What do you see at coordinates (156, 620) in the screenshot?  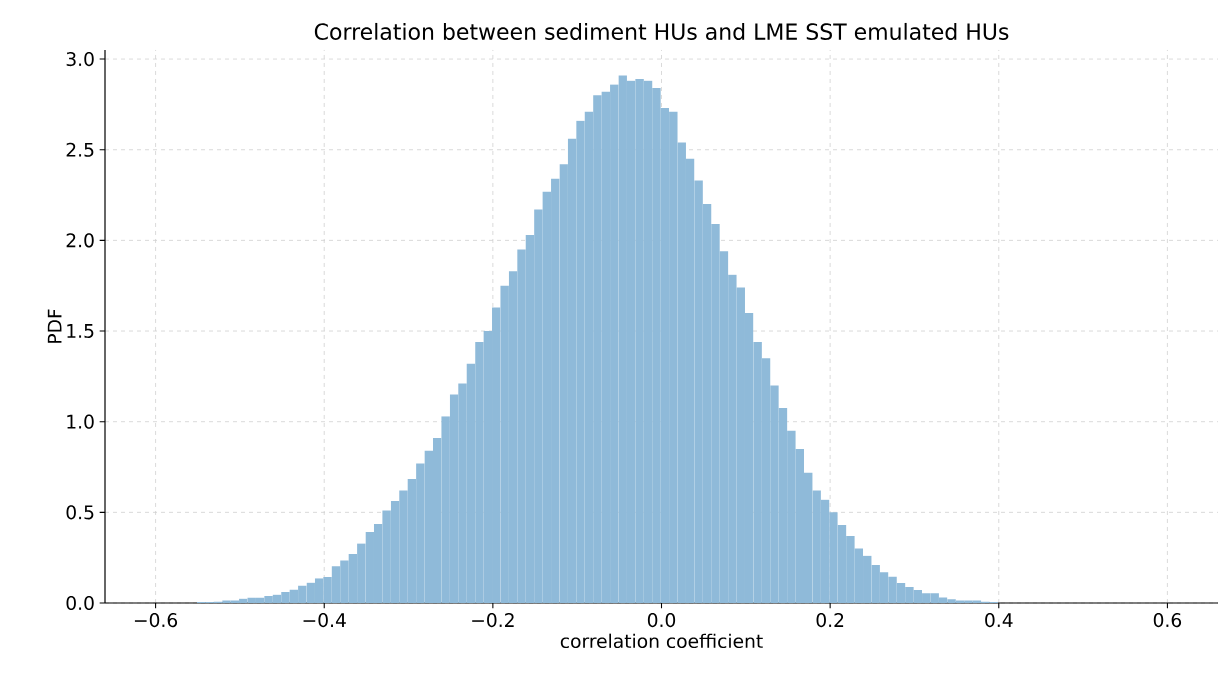 I see `x-tick-label: −0.6` at bounding box center [156, 620].